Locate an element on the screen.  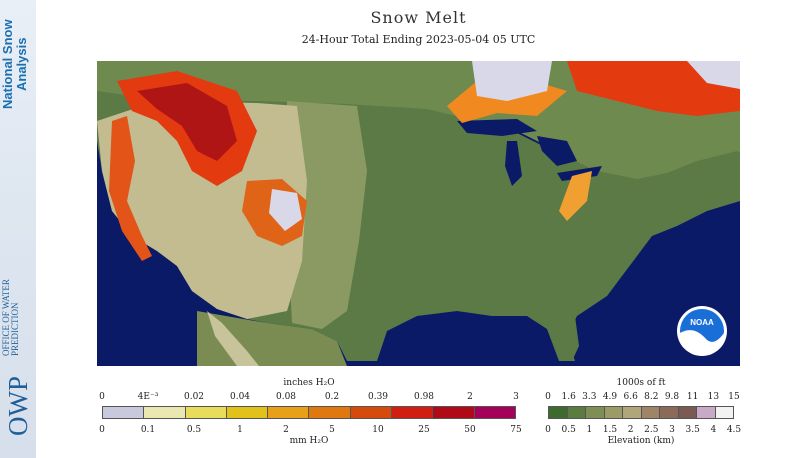
melt-legend-bottom-unit: mm H₂O is located at coordinates (309, 441).